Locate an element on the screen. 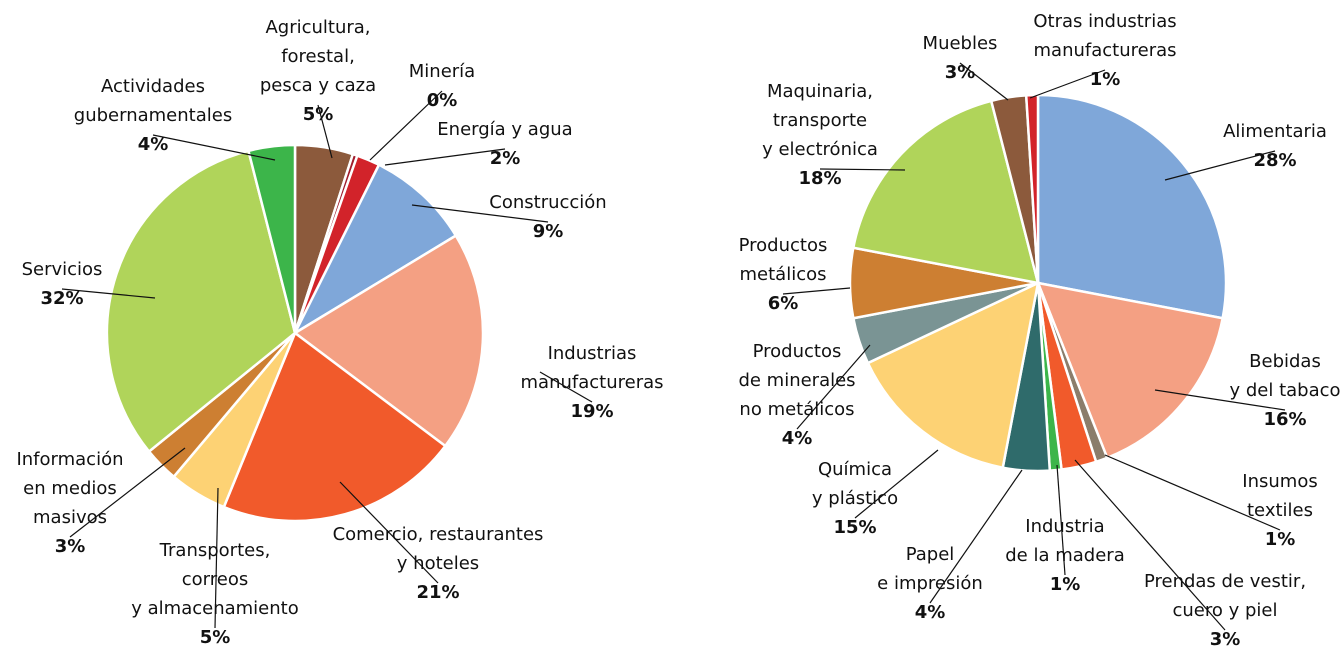 The height and width of the screenshot is (648, 1342). slice-label: y hoteles is located at coordinates (438, 563).